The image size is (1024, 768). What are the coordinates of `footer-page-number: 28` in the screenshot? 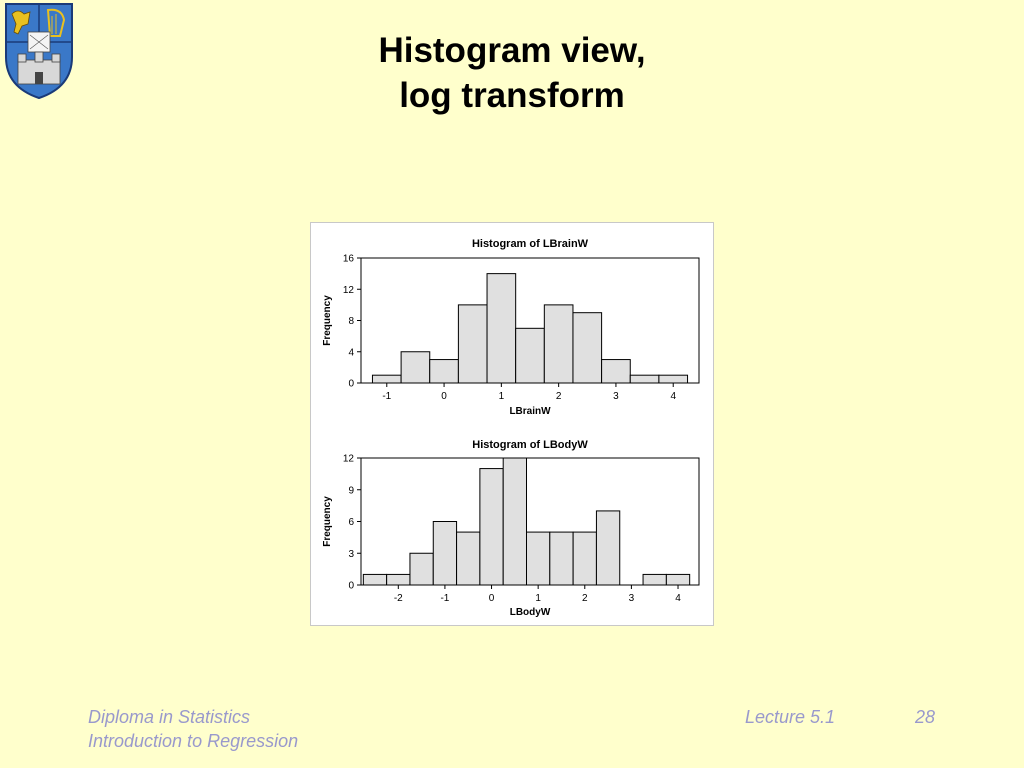 It's located at (925, 717).